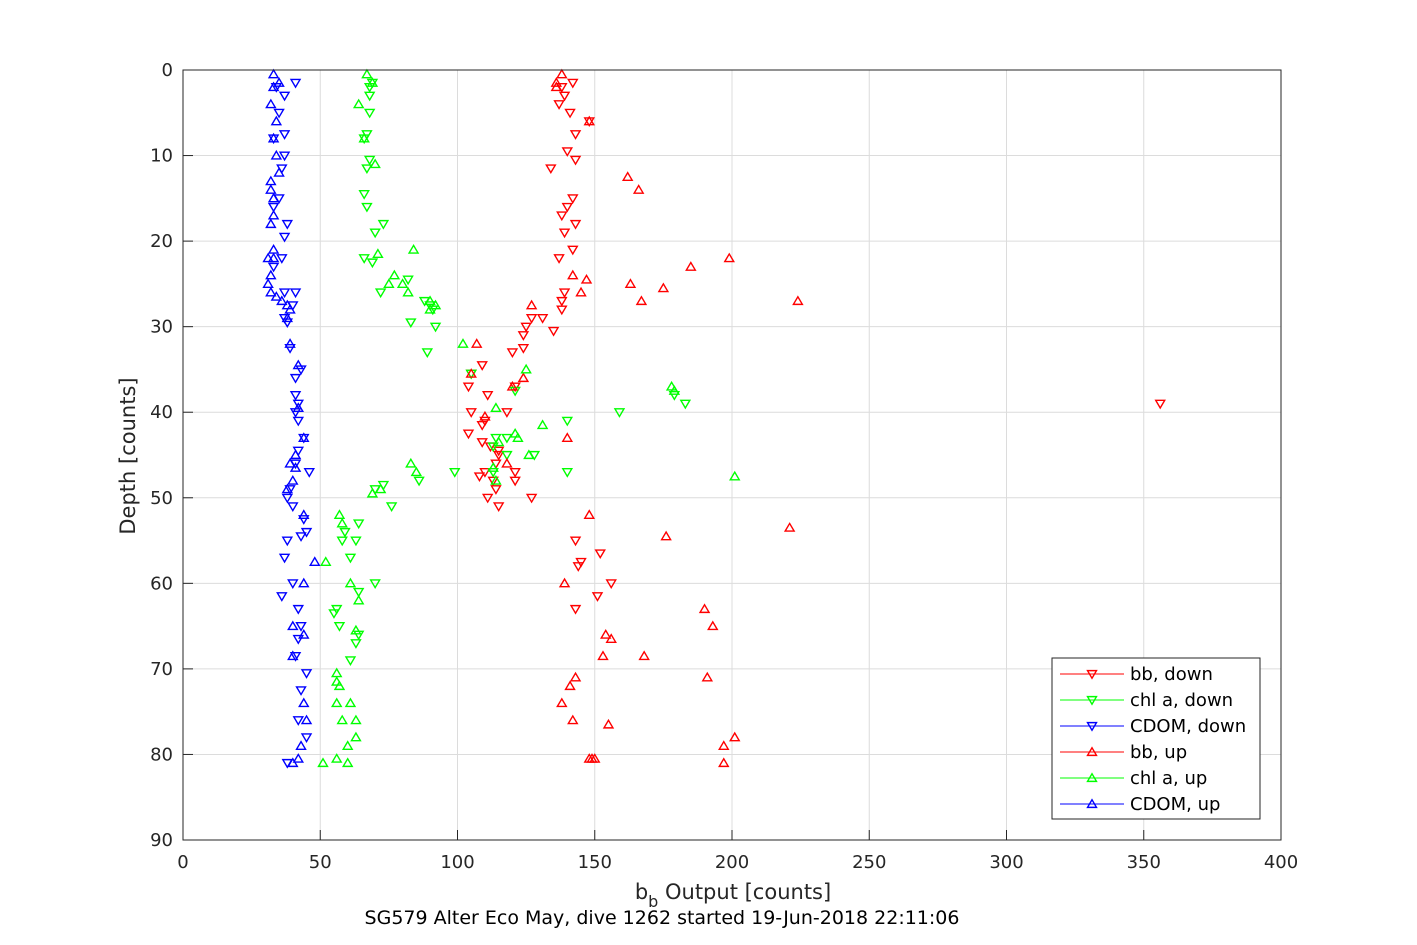 This screenshot has width=1417, height=945. I want to click on legend-box, so click(1156, 738).